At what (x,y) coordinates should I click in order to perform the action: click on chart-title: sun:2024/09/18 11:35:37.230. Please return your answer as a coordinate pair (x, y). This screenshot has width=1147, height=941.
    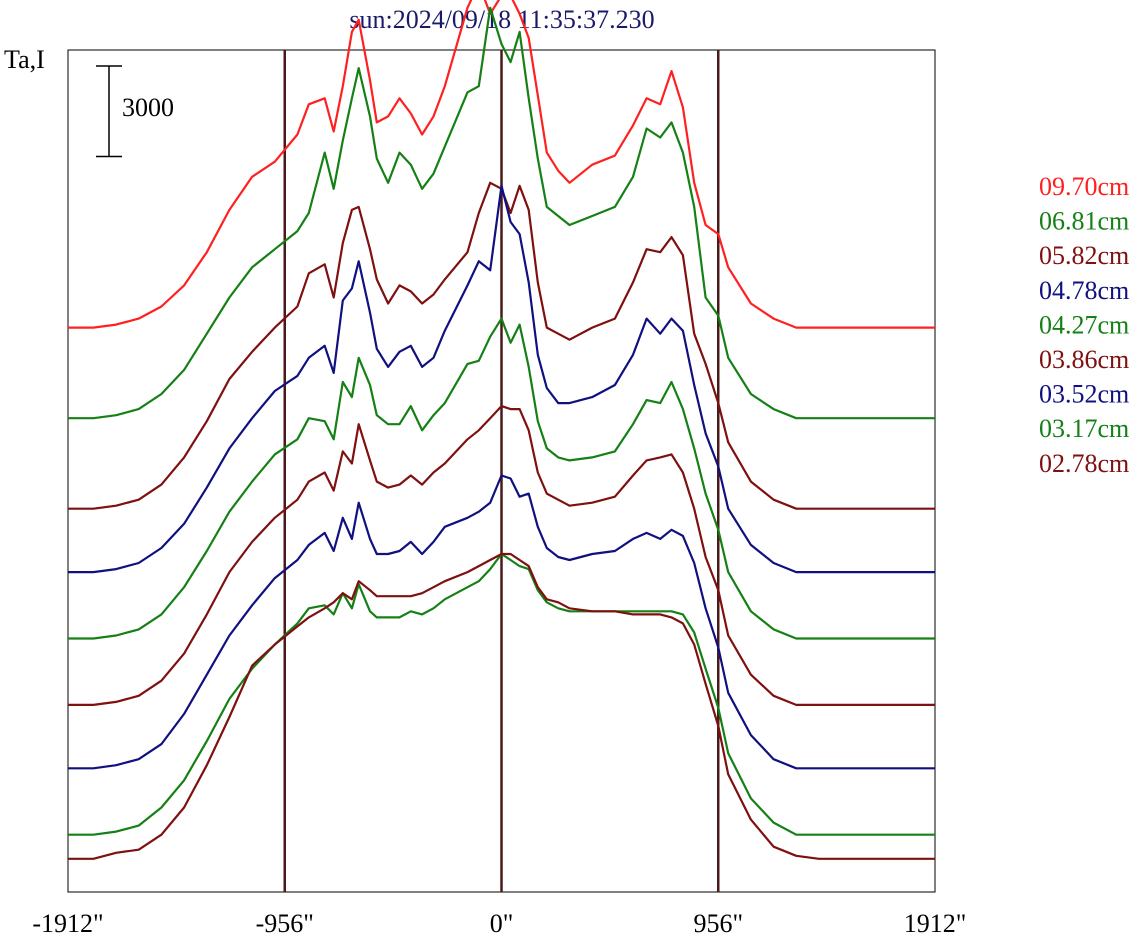
    Looking at the image, I should click on (501, 19).